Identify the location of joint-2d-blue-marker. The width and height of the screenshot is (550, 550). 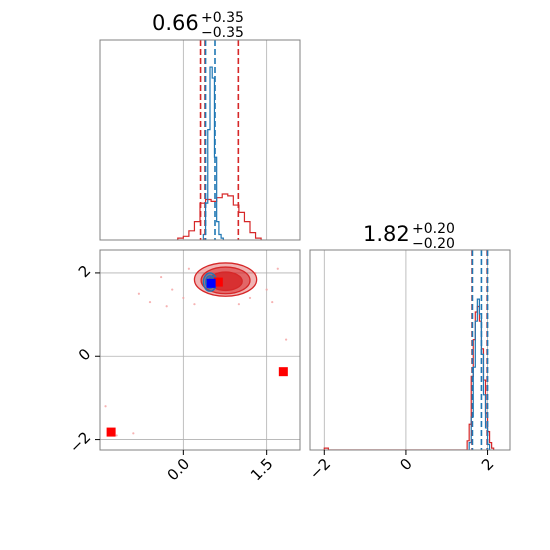
(211, 283).